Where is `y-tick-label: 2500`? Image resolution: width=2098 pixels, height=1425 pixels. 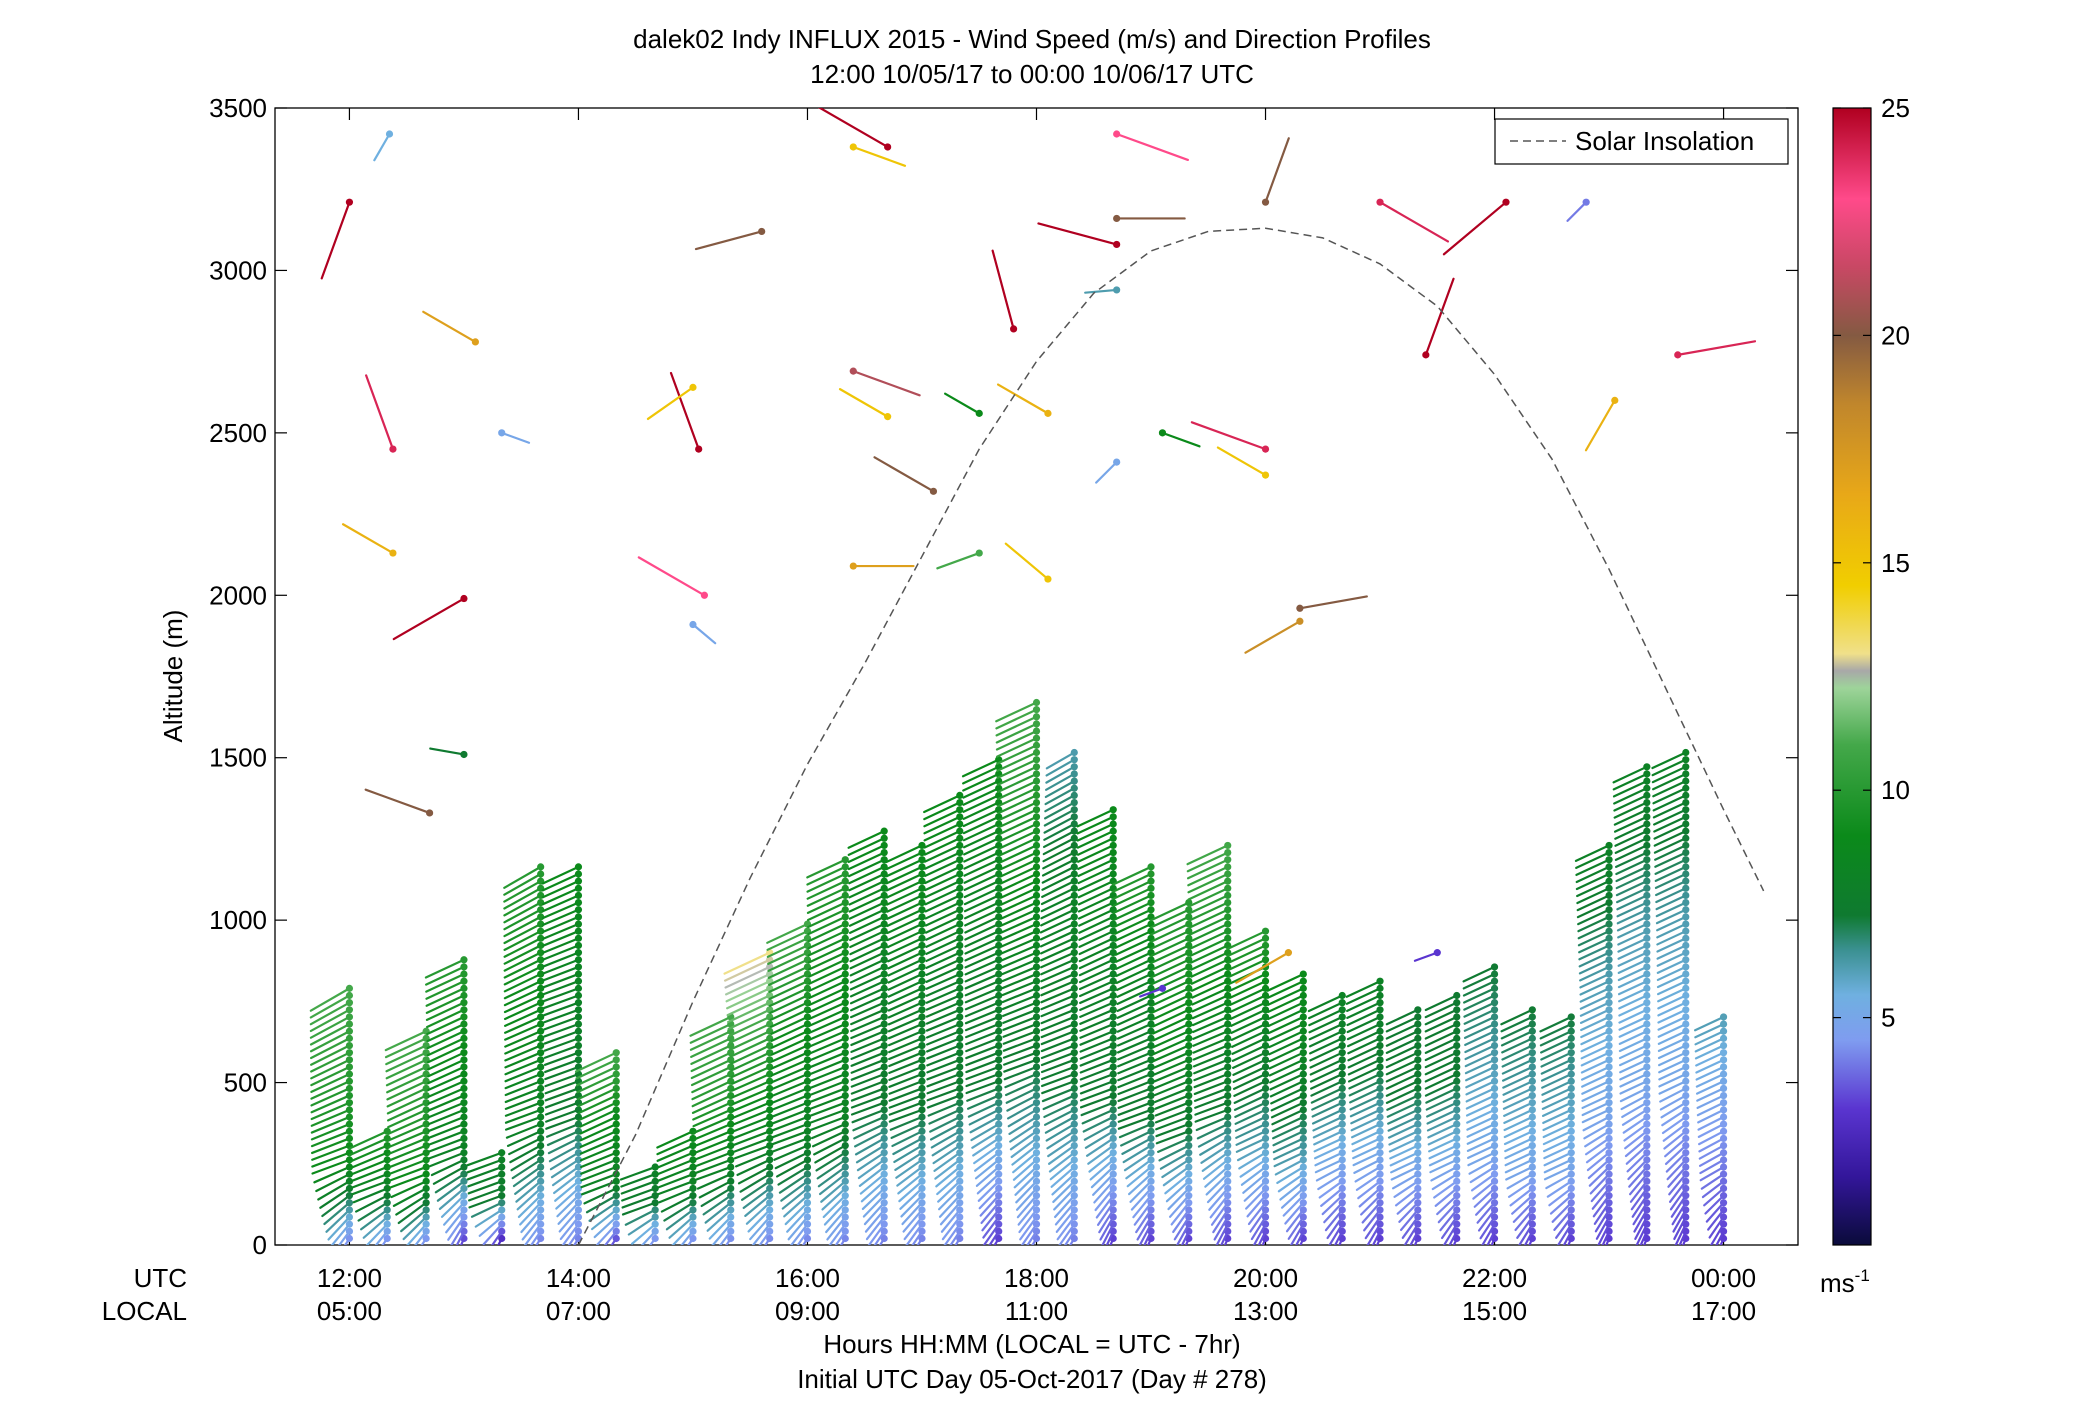 y-tick-label: 2500 is located at coordinates (238, 433).